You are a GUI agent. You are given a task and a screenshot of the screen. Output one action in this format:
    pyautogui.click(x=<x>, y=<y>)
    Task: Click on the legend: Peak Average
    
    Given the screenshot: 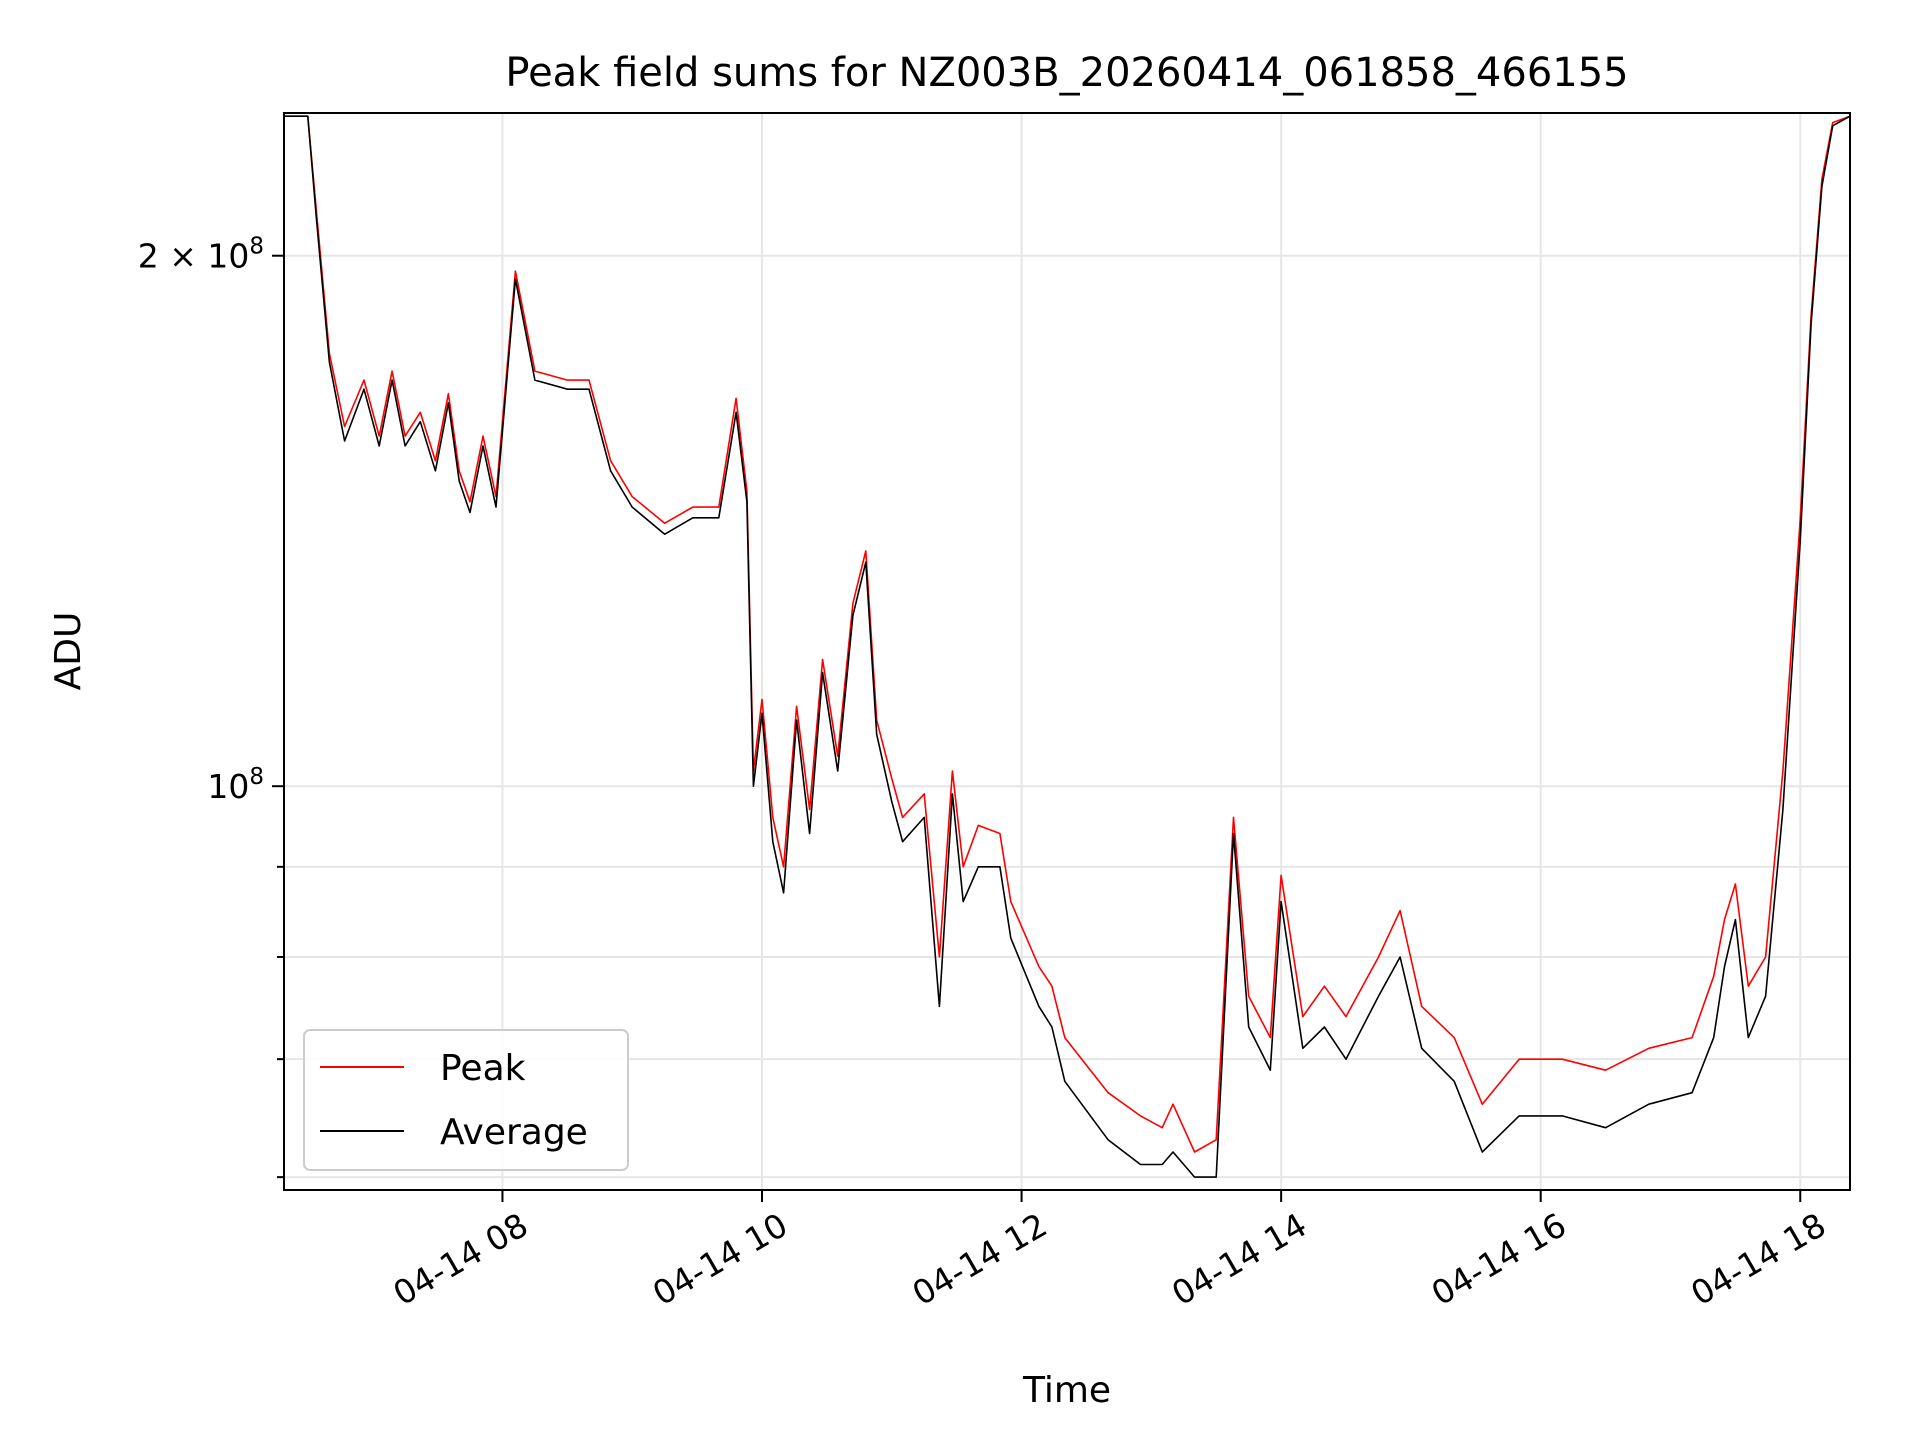 What is the action you would take?
    pyautogui.click(x=466, y=1100)
    